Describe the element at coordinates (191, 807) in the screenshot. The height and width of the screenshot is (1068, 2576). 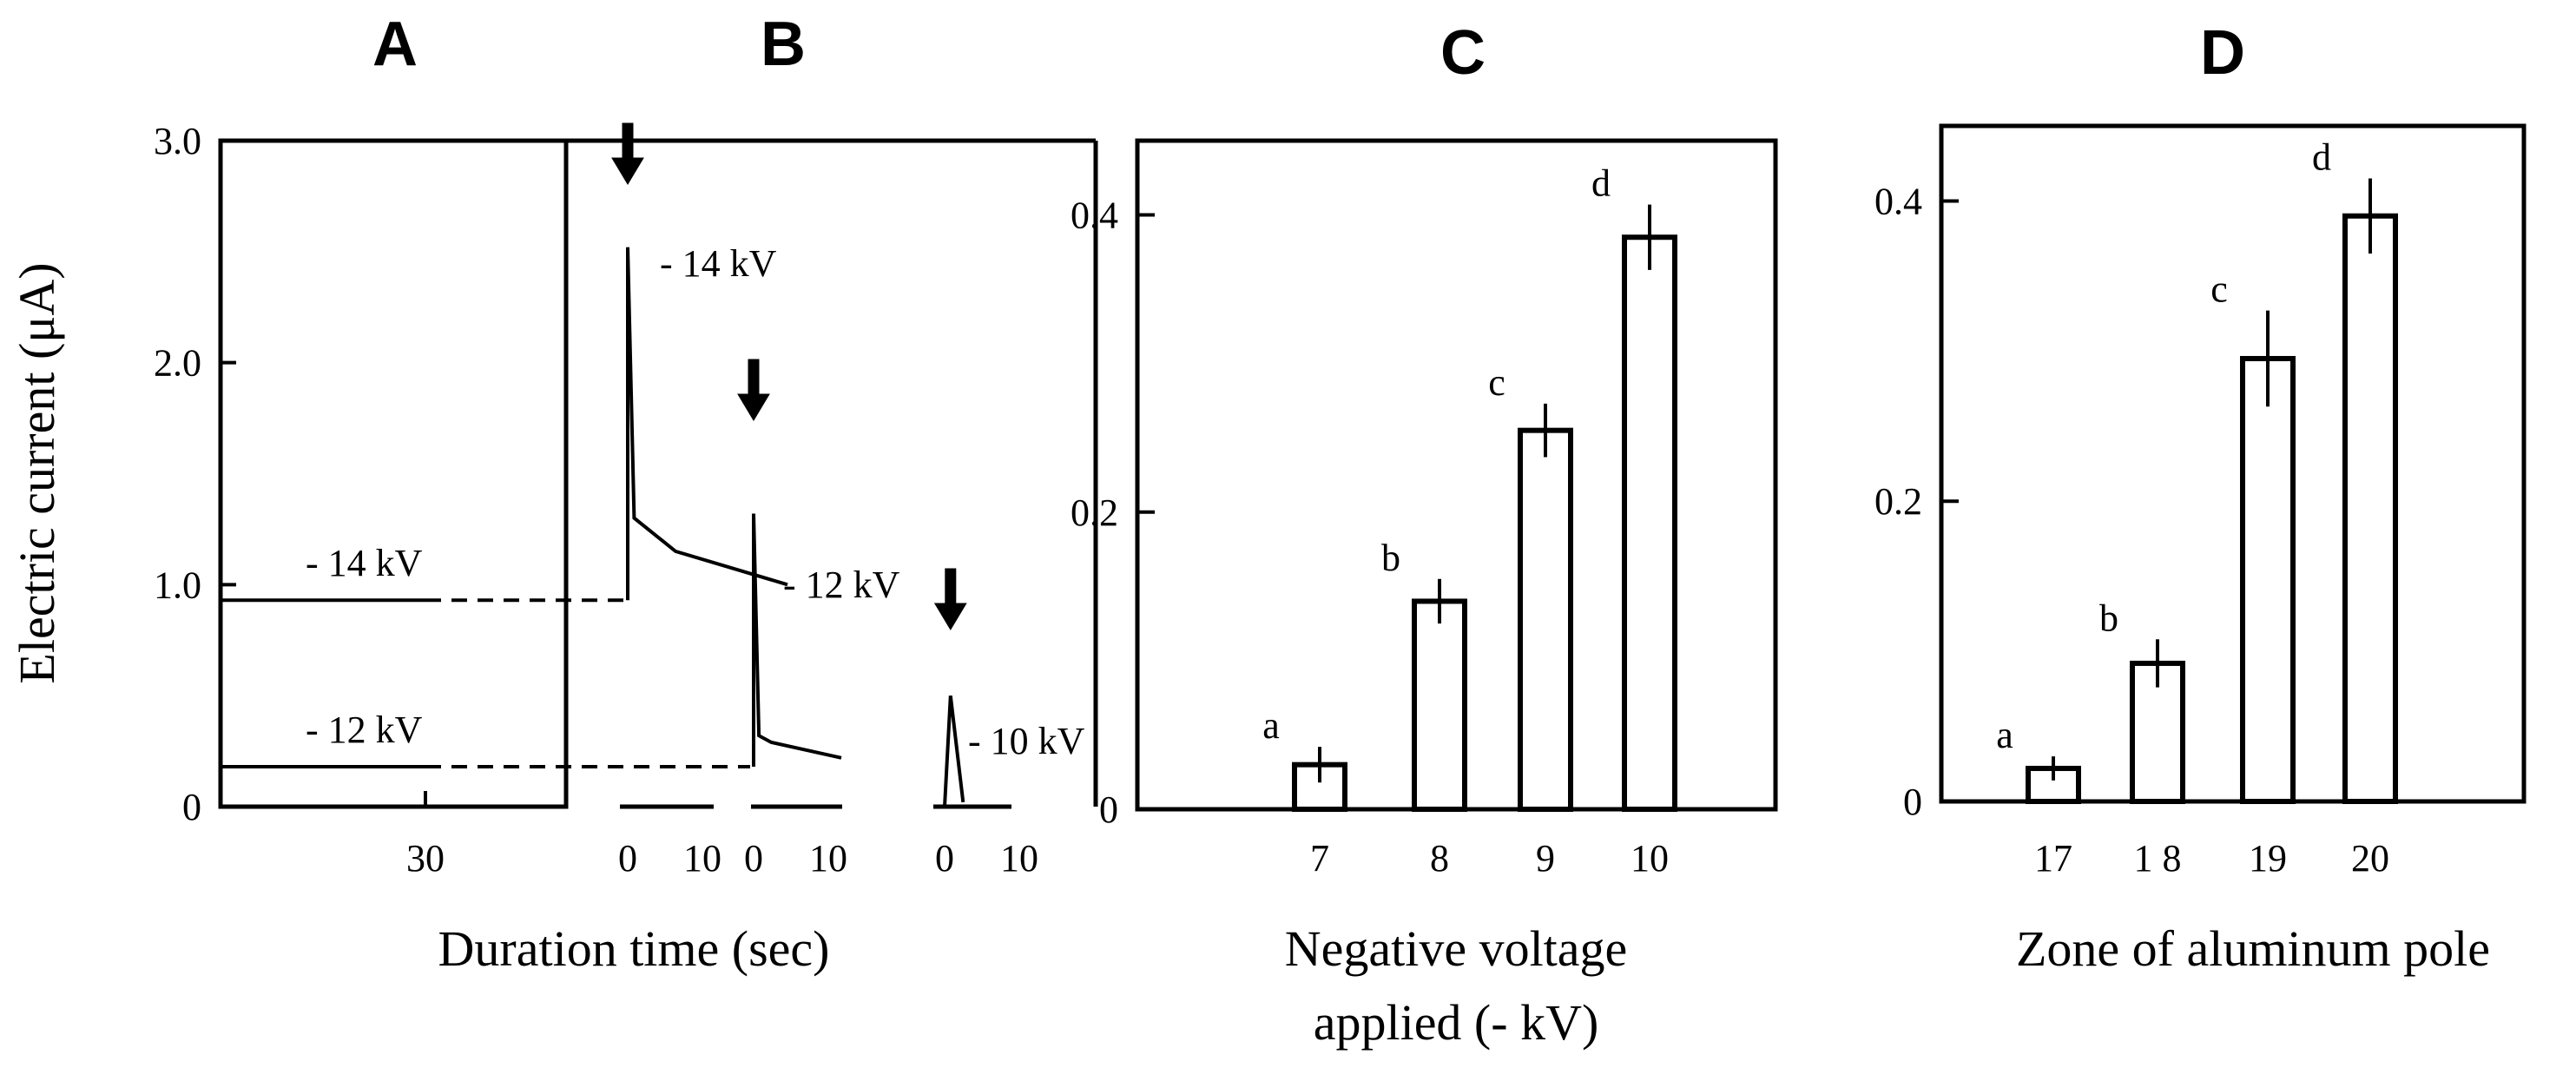
I see `y-tick-label-a-0: 0` at that location.